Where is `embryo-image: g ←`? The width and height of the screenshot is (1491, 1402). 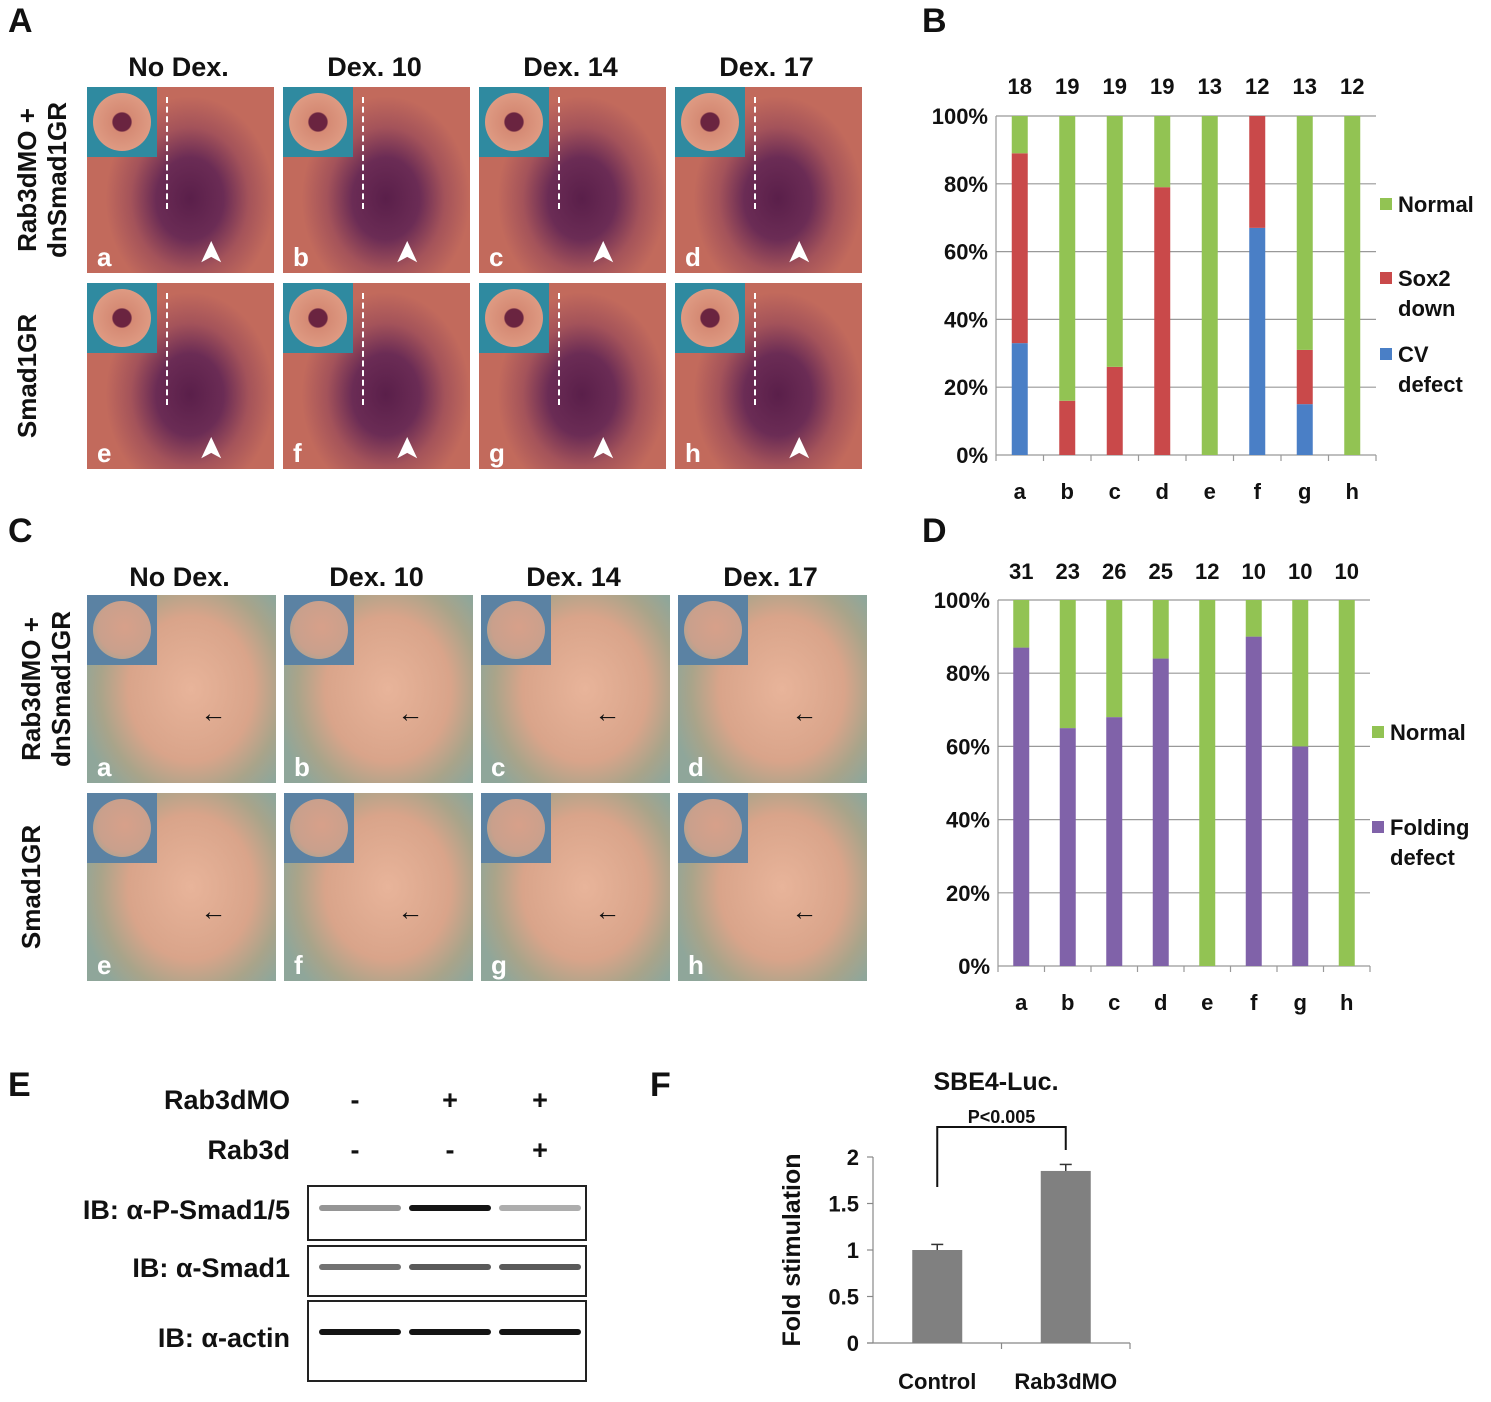 embryo-image: g ← is located at coordinates (575, 887).